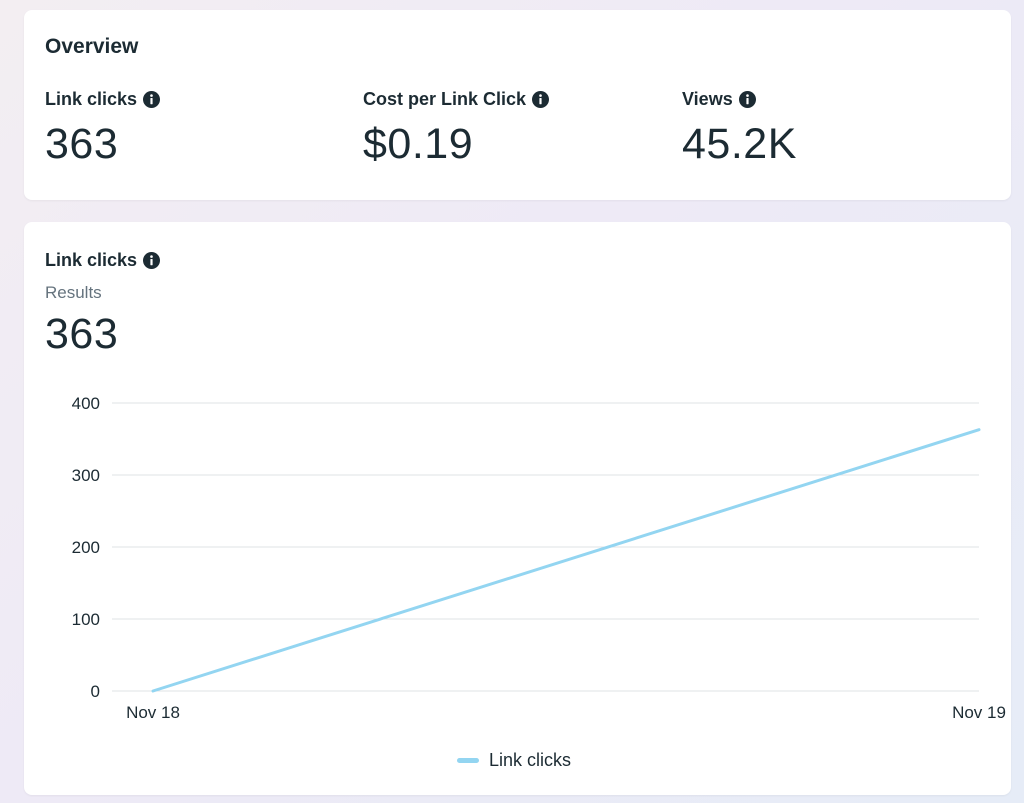 The width and height of the screenshot is (1024, 803). I want to click on y-tick-label: 400, so click(86, 403).